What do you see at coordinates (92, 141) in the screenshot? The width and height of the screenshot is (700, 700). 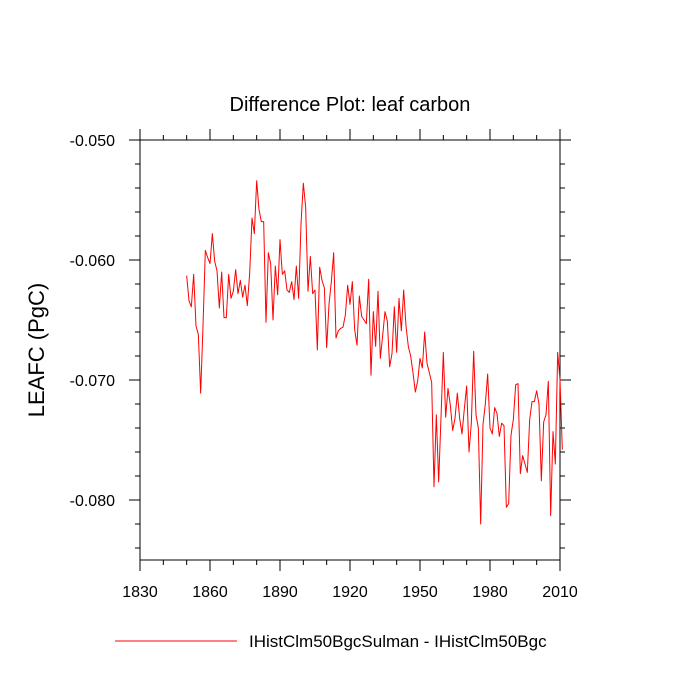 I see `y-tick-label: -0.050` at bounding box center [92, 141].